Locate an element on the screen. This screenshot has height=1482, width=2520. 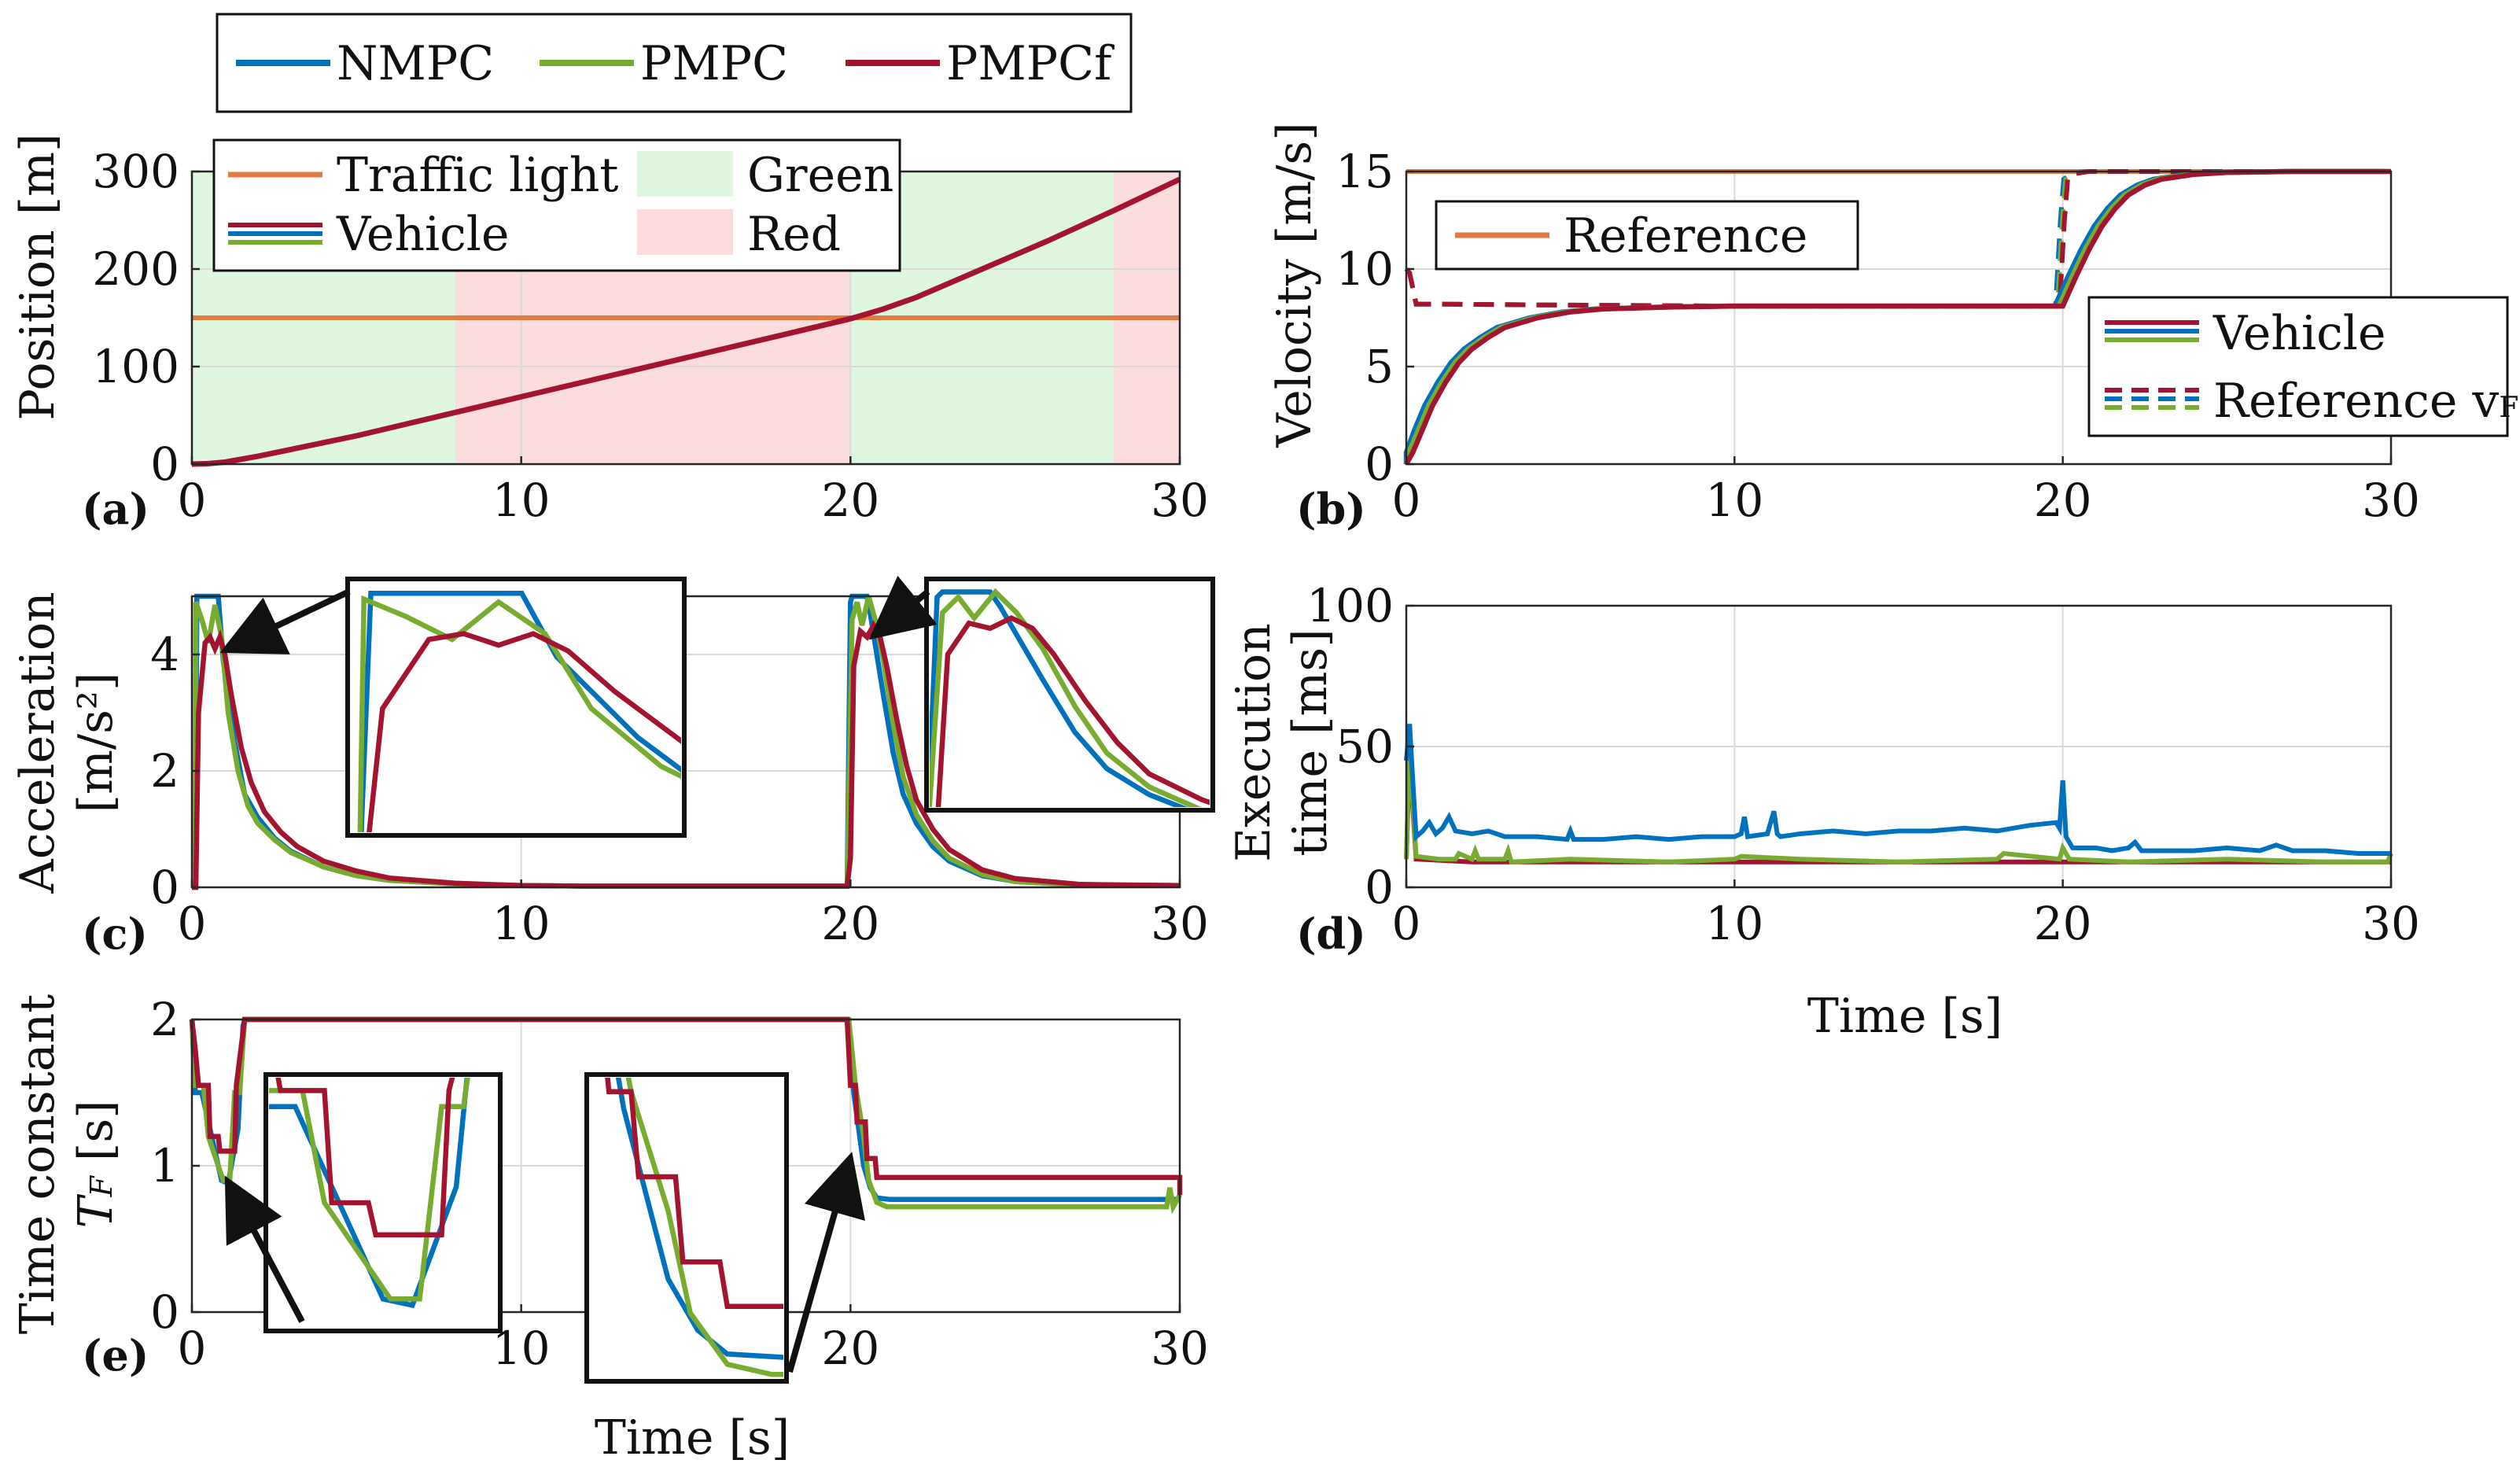
legend-label-nmpc: NMPC is located at coordinates (415, 63).